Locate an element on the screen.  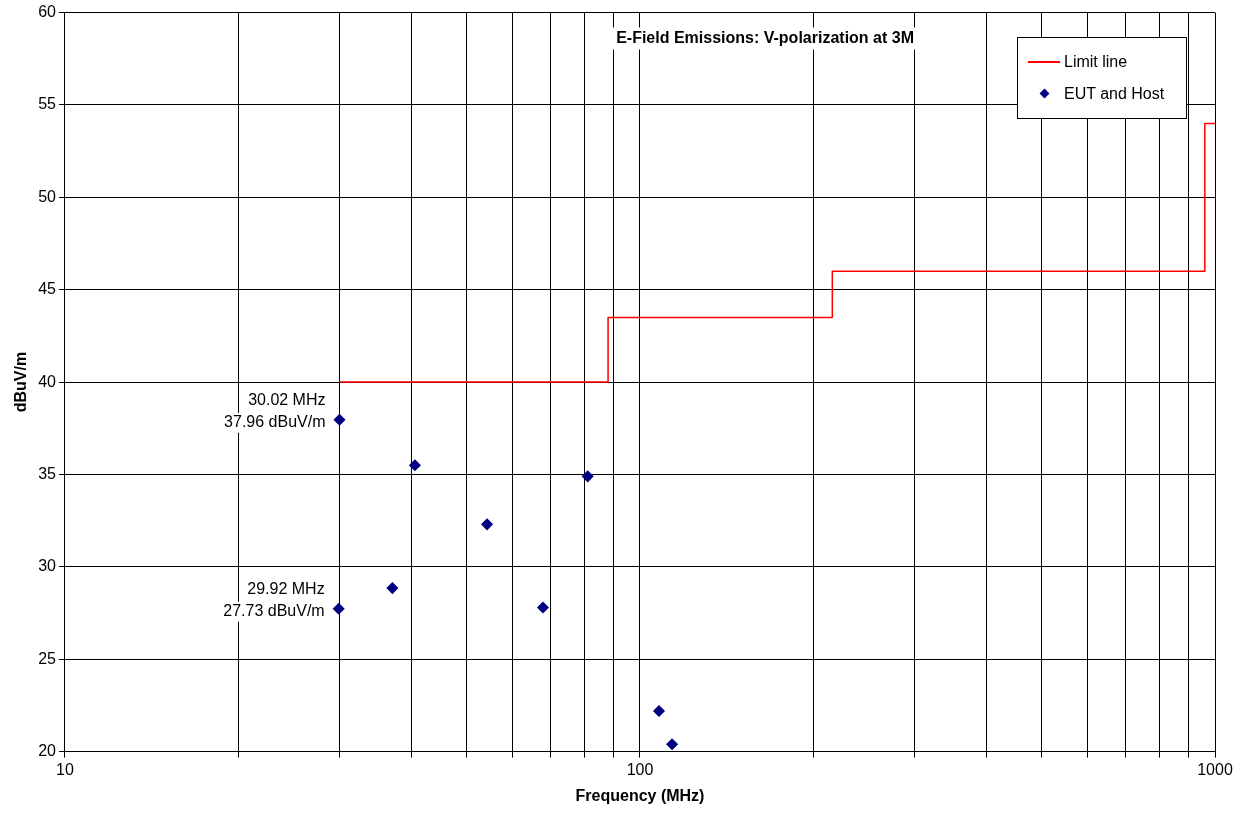
legend-label: EUT and Host is located at coordinates (1114, 93).